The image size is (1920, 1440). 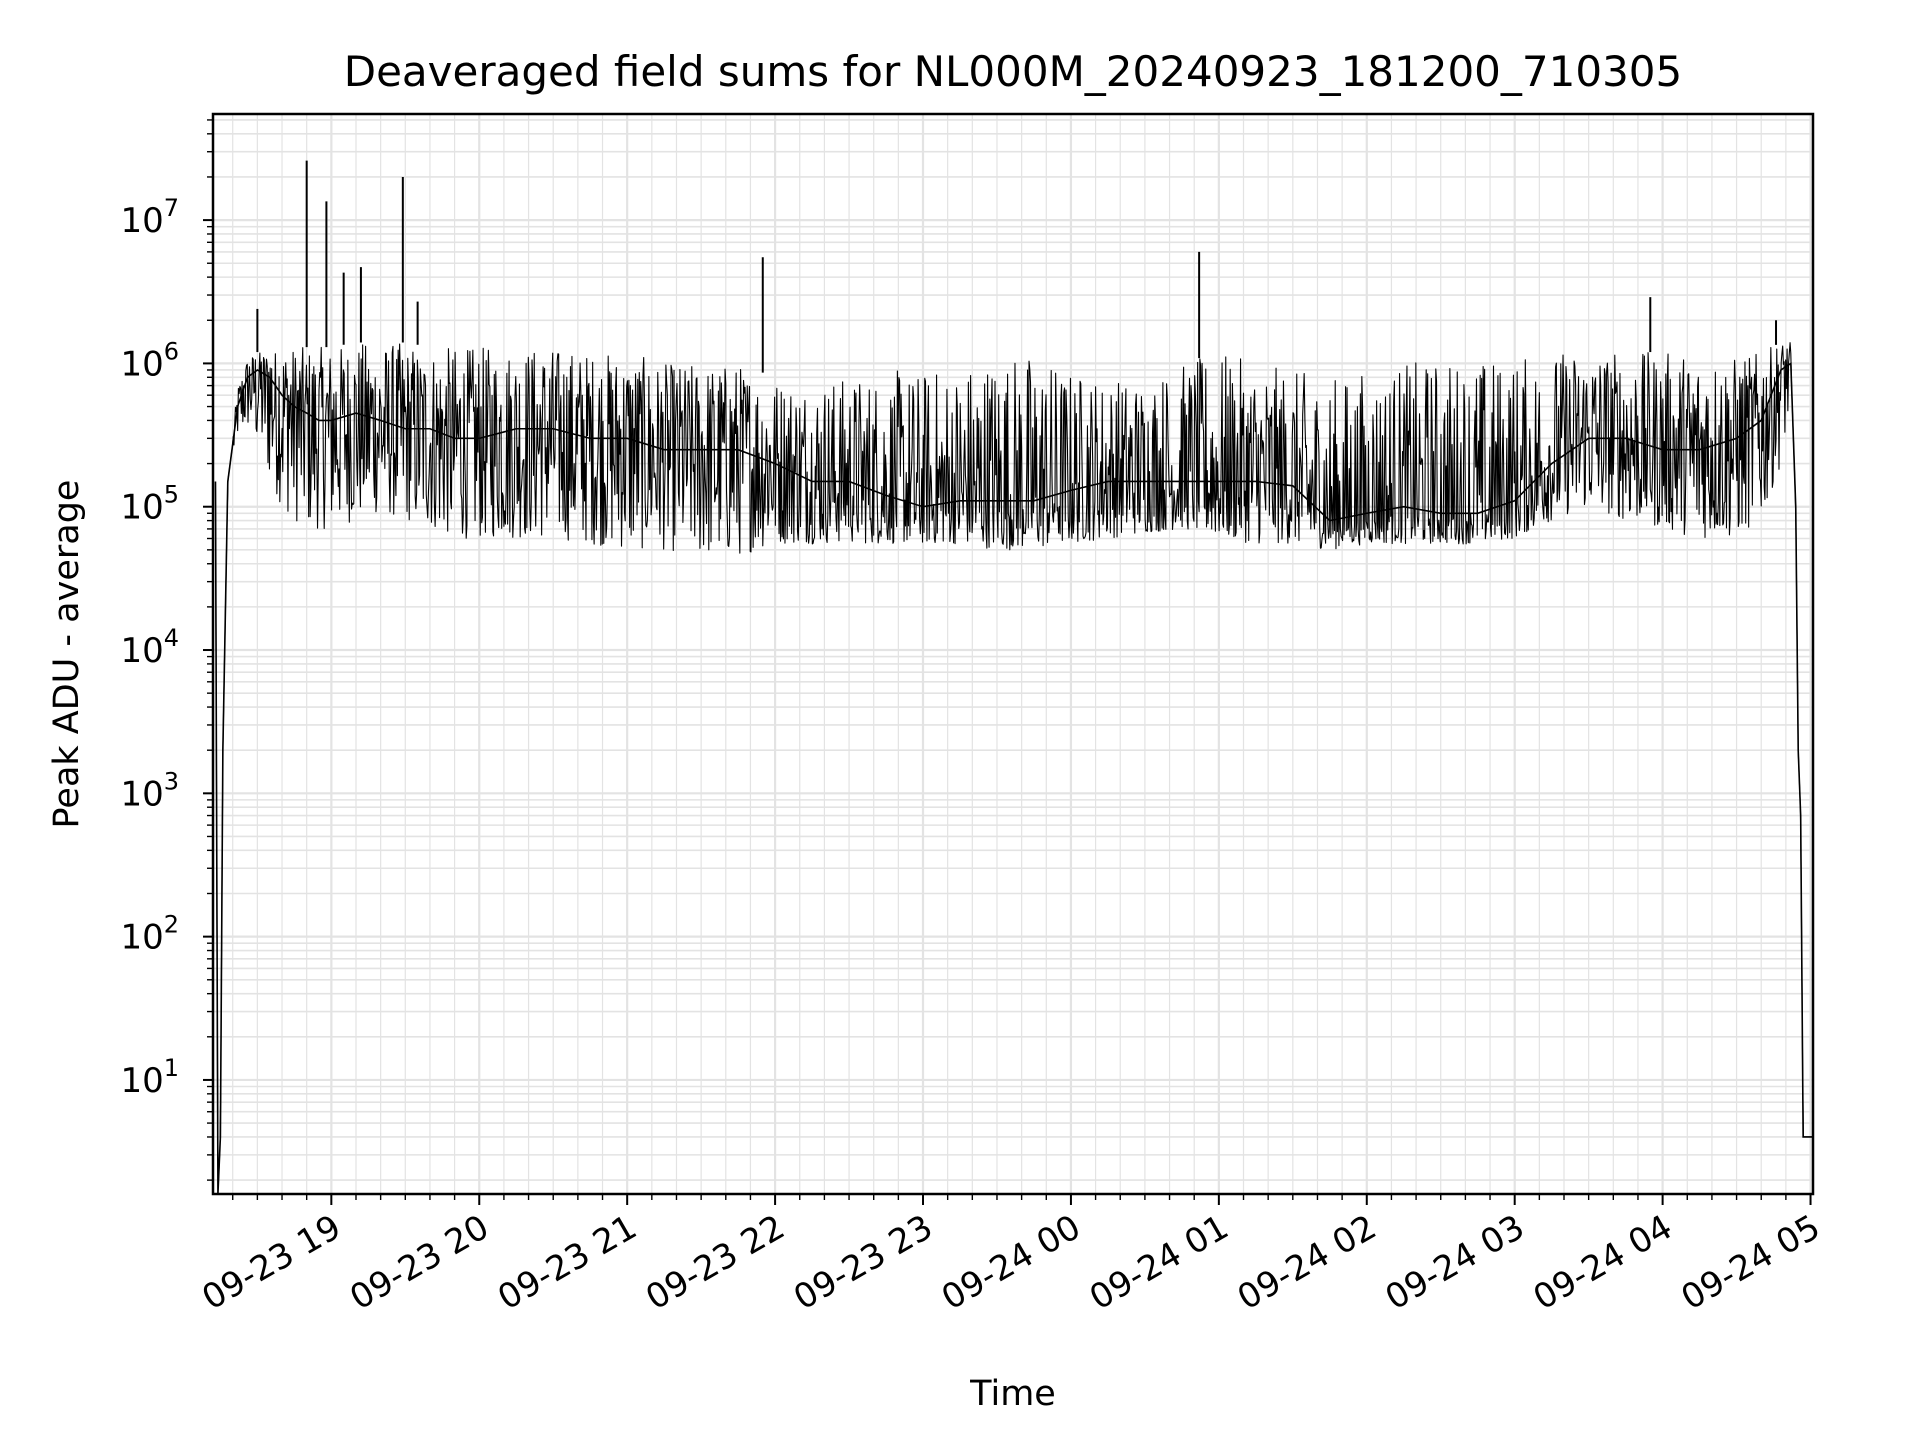 I want to click on y-tick-label: 10⁶, so click(x=149, y=360).